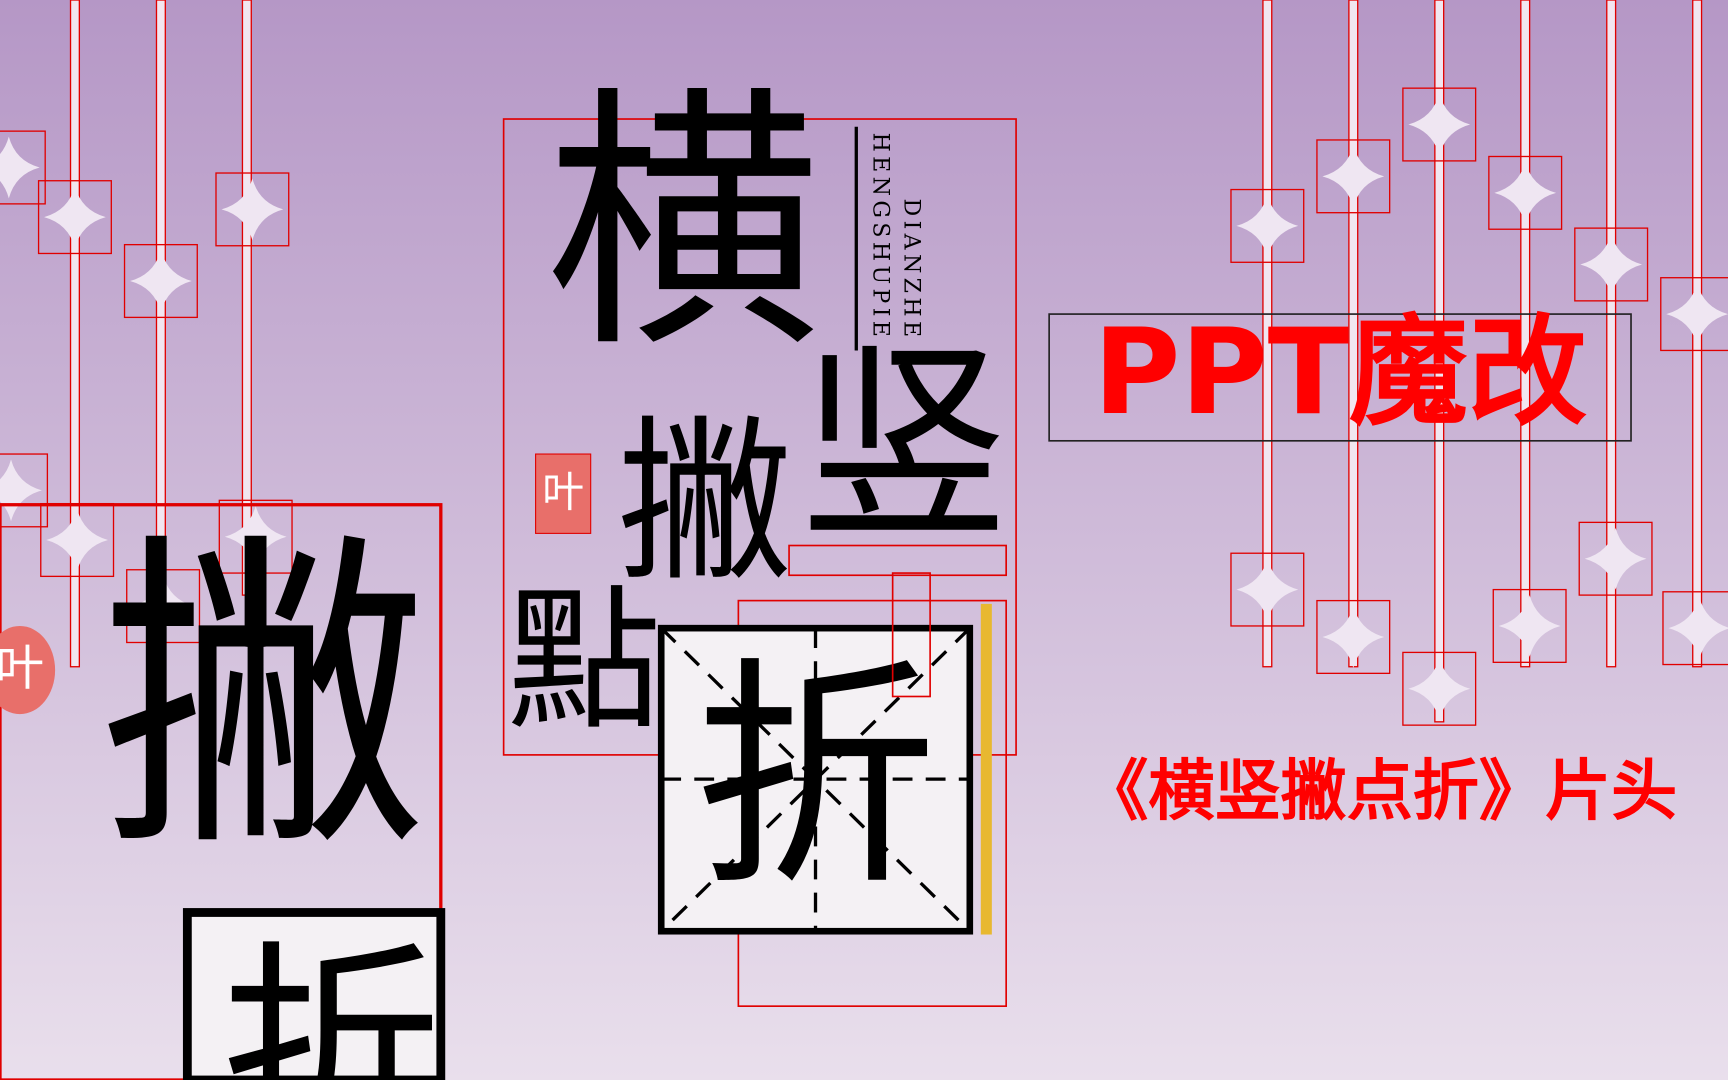  I want to click on preview-seal-bg, so click(28, 670).